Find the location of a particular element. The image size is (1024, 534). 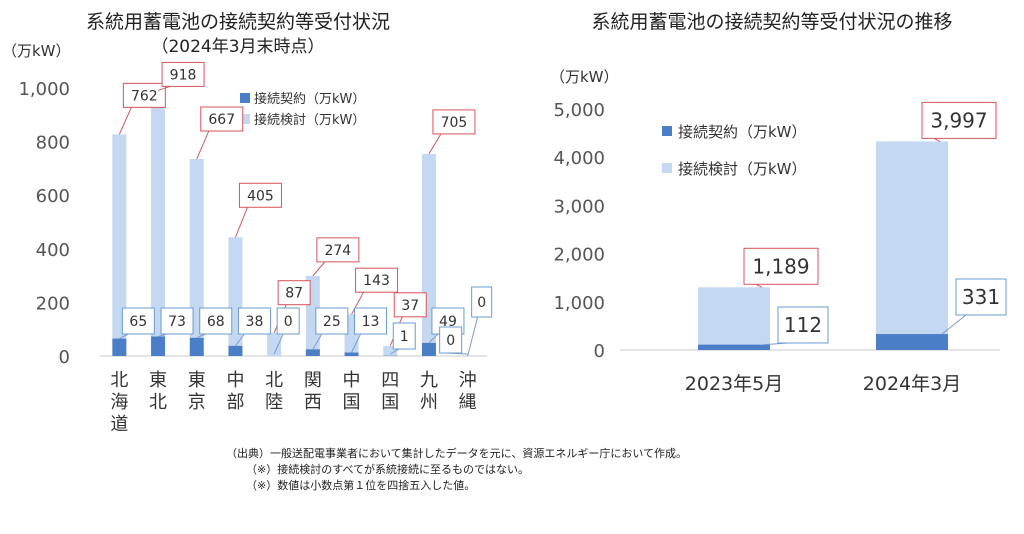

left-chart-unit: （万kW） is located at coordinates (36, 51).